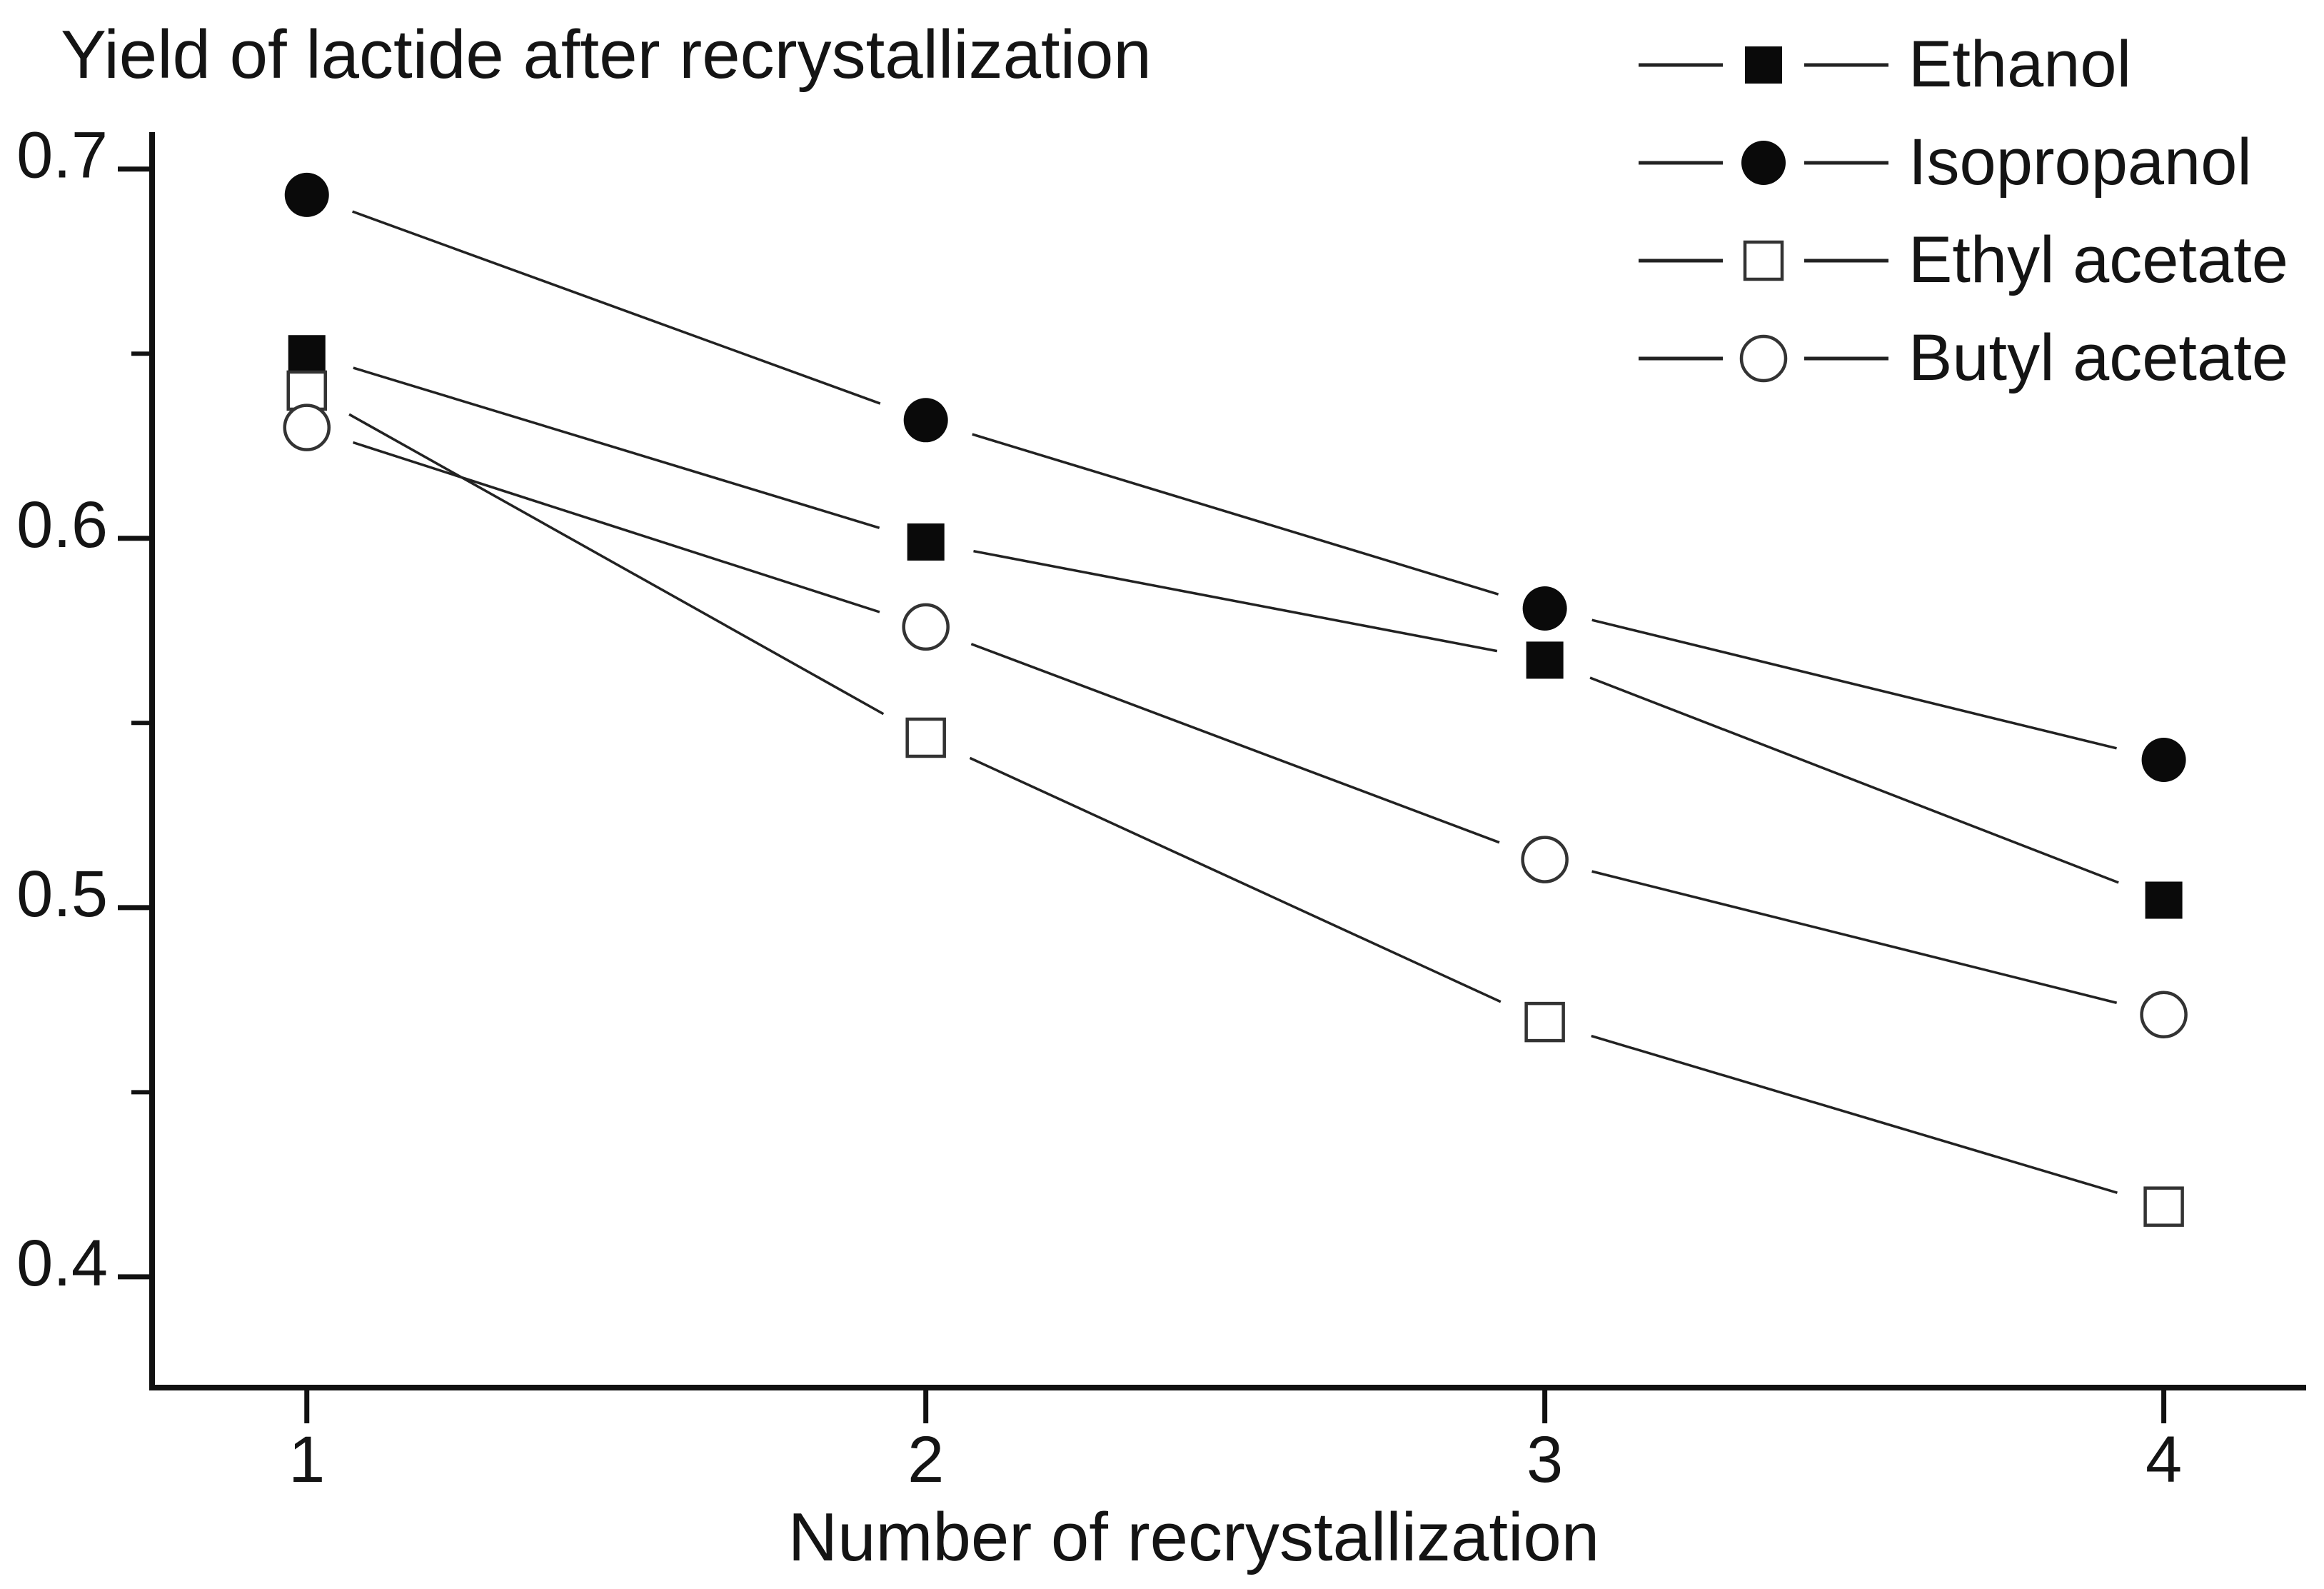  I want to click on legend-label-ethanol: Ethanol, so click(2020, 64).